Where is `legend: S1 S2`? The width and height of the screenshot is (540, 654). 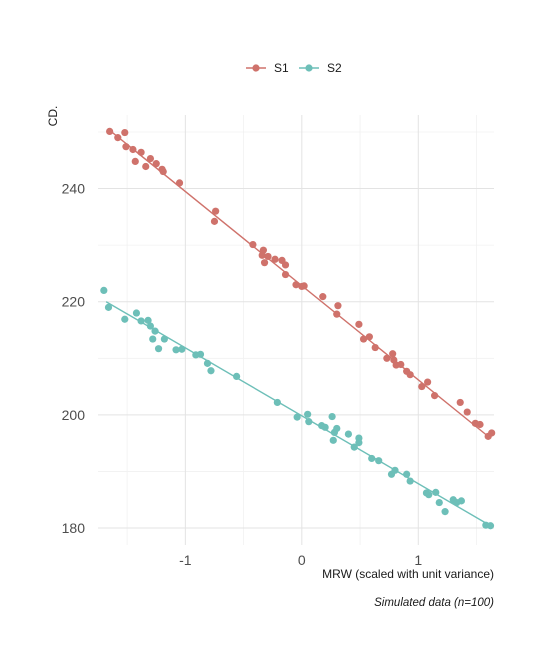
legend: S1 S2 is located at coordinates (294, 68).